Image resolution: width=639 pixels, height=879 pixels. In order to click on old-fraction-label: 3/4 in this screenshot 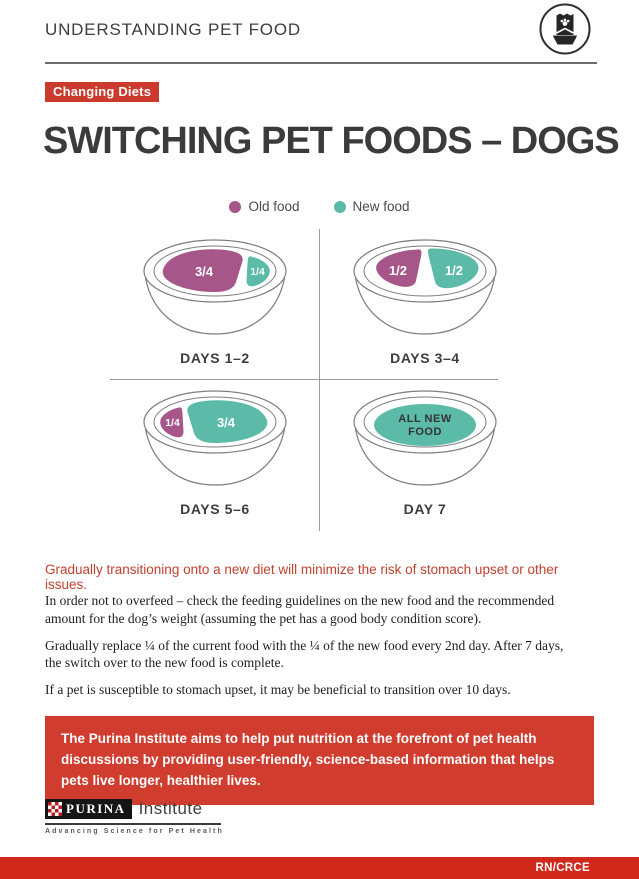, I will do `click(204, 271)`.